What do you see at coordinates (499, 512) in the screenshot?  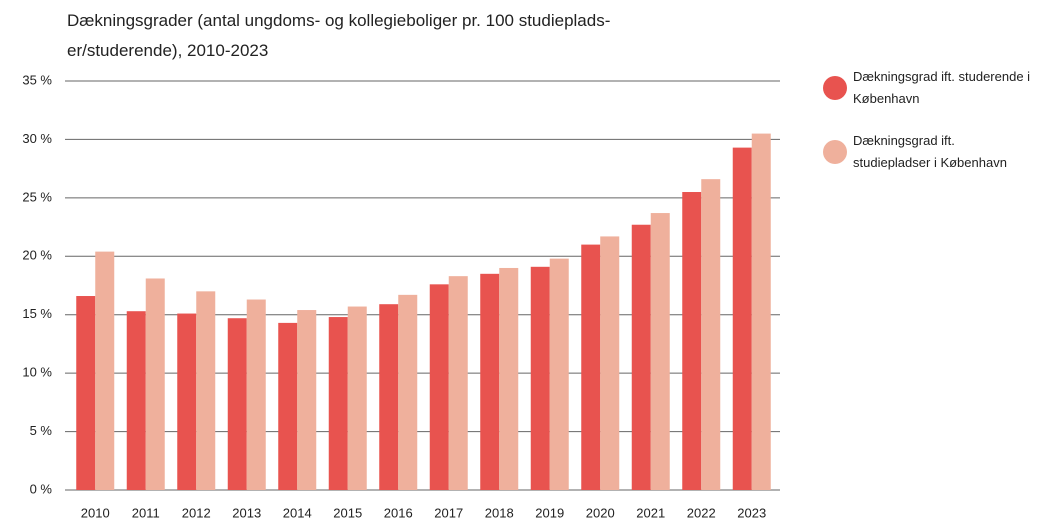 I see `x-tick-label: 2018` at bounding box center [499, 512].